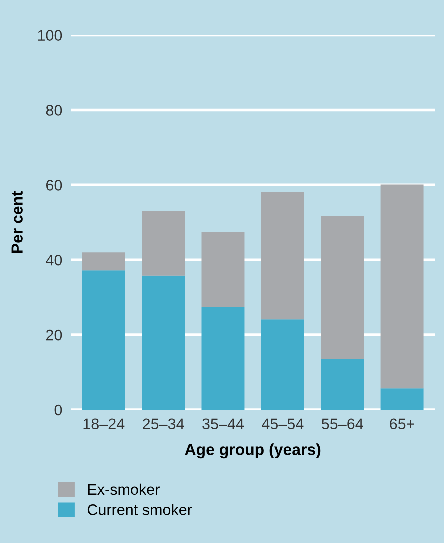 The height and width of the screenshot is (543, 444). I want to click on y-tick-label: 0, so click(58, 410).